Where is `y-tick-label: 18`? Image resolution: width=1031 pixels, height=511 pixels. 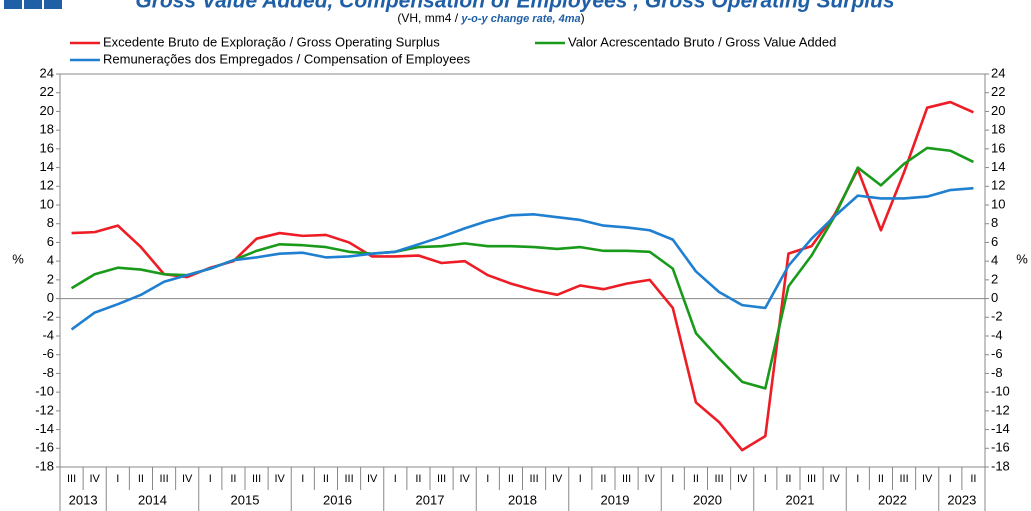 y-tick-label: 18 is located at coordinates (47, 129).